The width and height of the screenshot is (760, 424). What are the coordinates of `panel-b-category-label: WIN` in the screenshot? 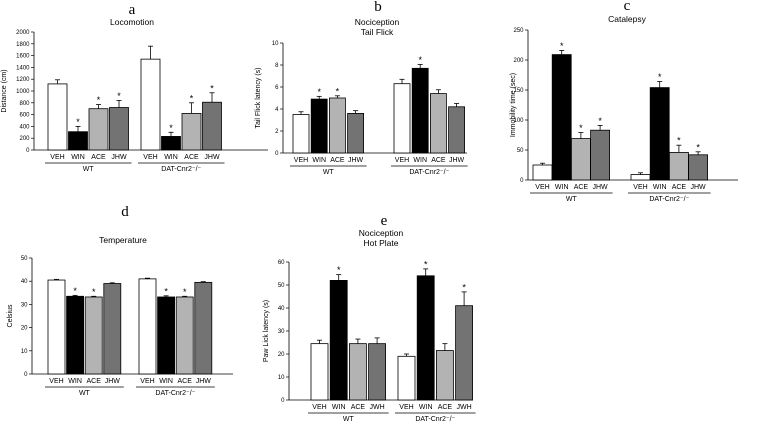 It's located at (319, 160).